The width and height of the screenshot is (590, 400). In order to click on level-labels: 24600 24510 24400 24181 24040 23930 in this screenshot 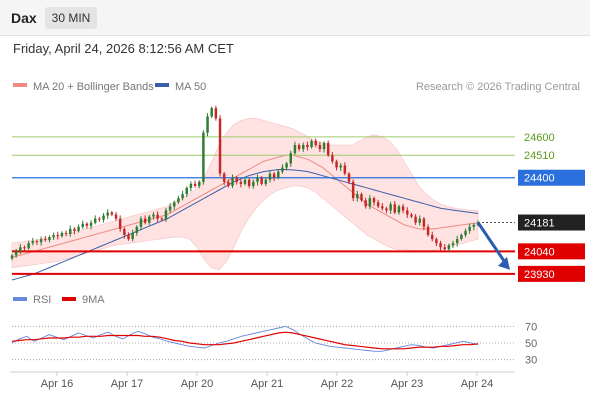, I will do `click(551, 207)`.